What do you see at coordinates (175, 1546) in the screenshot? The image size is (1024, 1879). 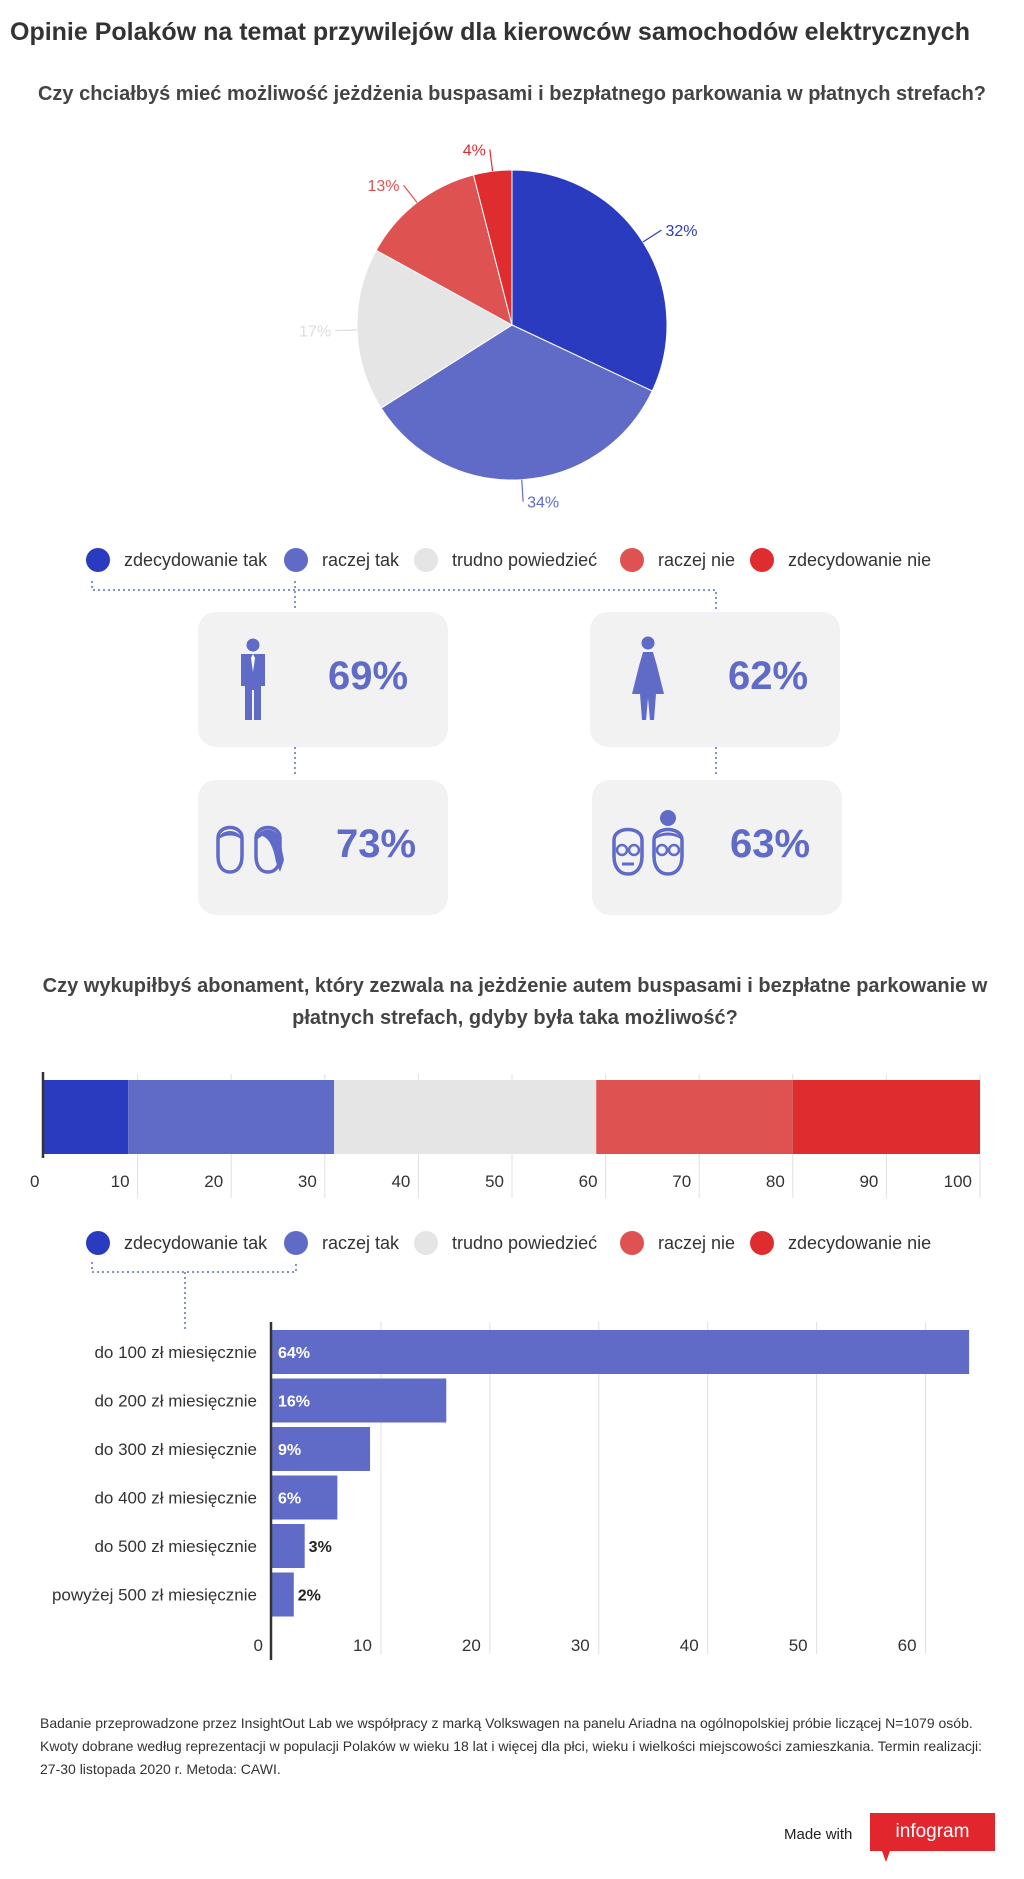 I see `category-label: do 500 zł miesięcznie` at bounding box center [175, 1546].